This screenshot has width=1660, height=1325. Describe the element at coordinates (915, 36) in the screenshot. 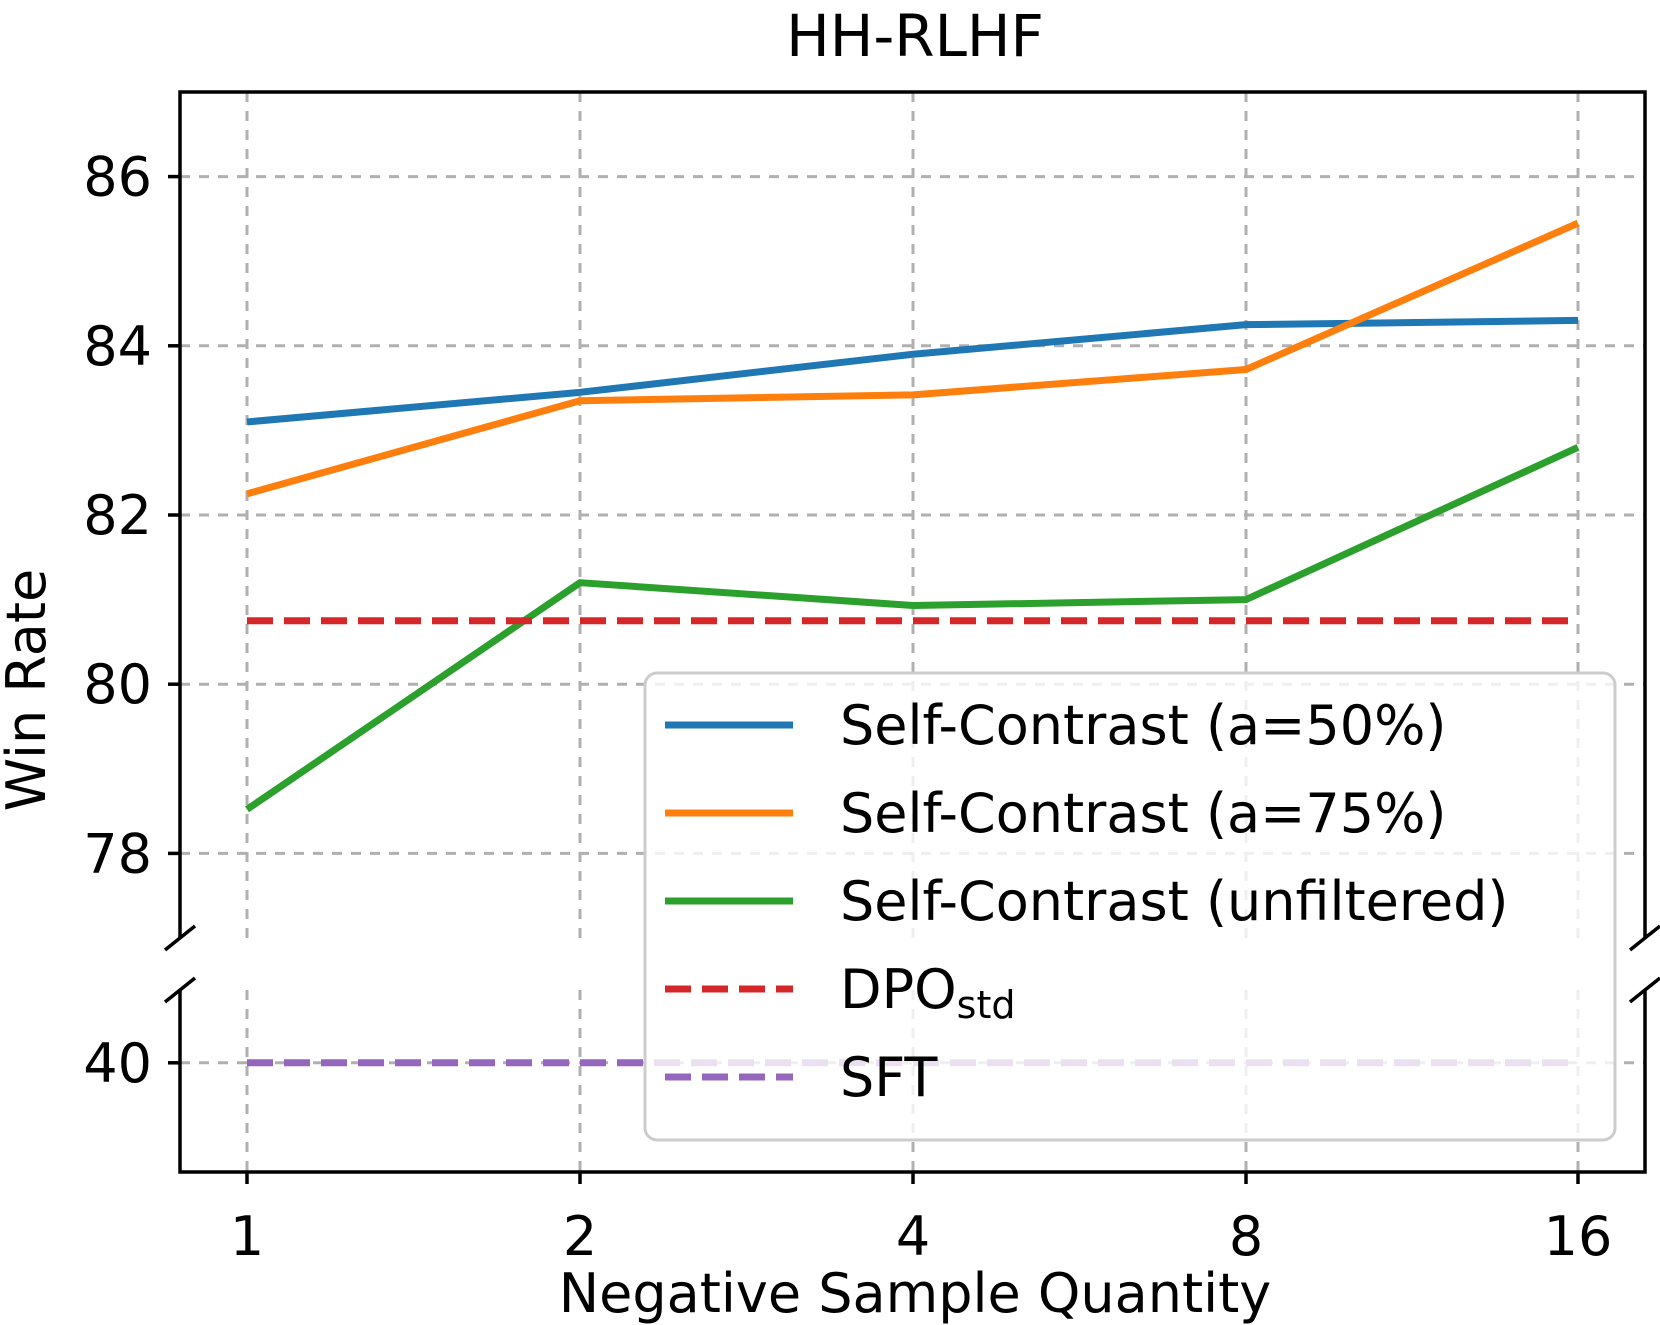

I see `chart-title: HH-RLHF` at that location.